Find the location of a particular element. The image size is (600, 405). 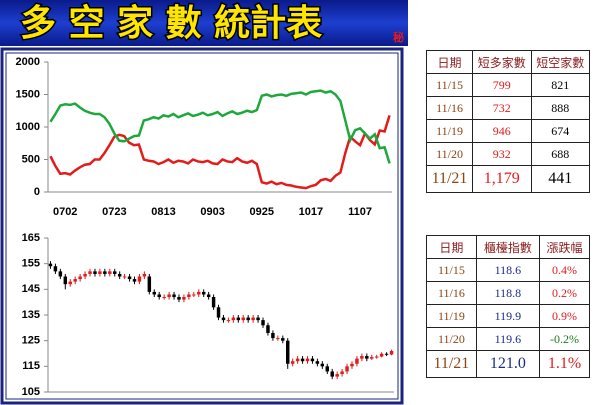

table-cell: 119.9 is located at coordinates (508, 316).